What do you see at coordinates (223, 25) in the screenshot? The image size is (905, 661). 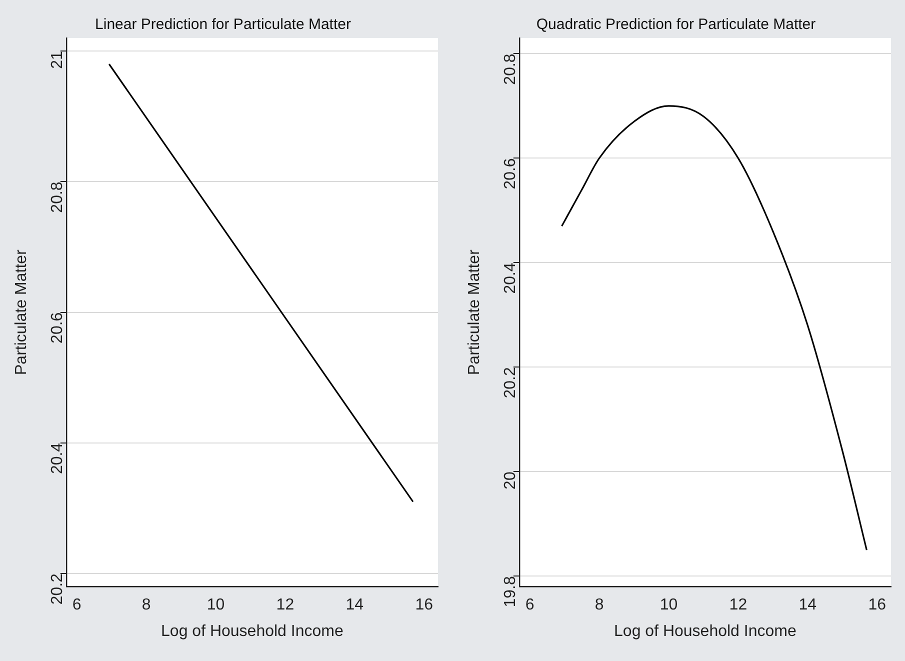 I see `chart-title: Linear Prediction for Particulate Matter` at bounding box center [223, 25].